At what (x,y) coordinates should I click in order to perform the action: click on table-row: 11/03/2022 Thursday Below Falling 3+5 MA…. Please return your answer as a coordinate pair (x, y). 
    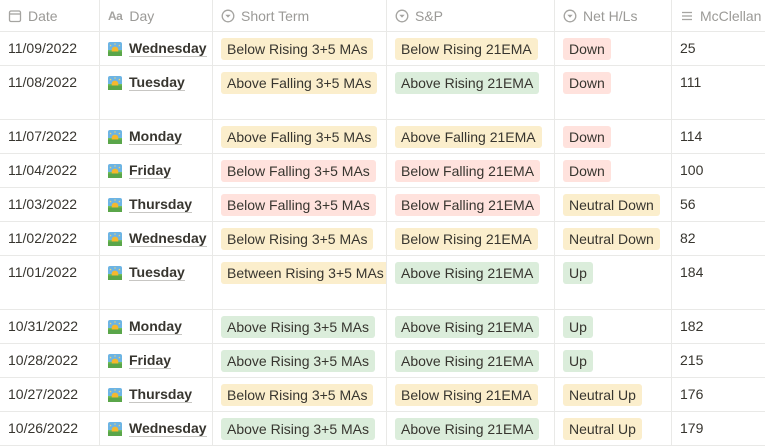
    Looking at the image, I should click on (382, 205).